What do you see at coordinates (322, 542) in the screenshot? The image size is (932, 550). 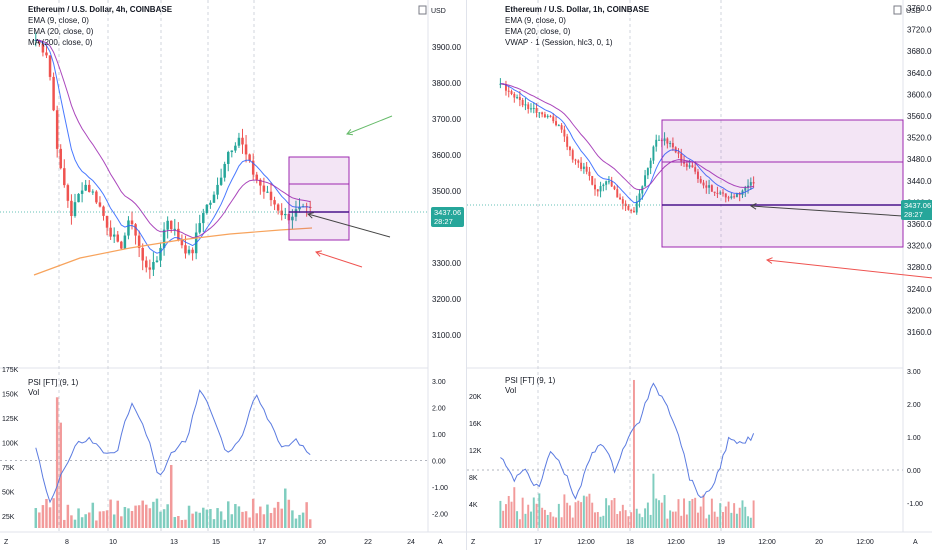 I see `time-axis-label: 20` at bounding box center [322, 542].